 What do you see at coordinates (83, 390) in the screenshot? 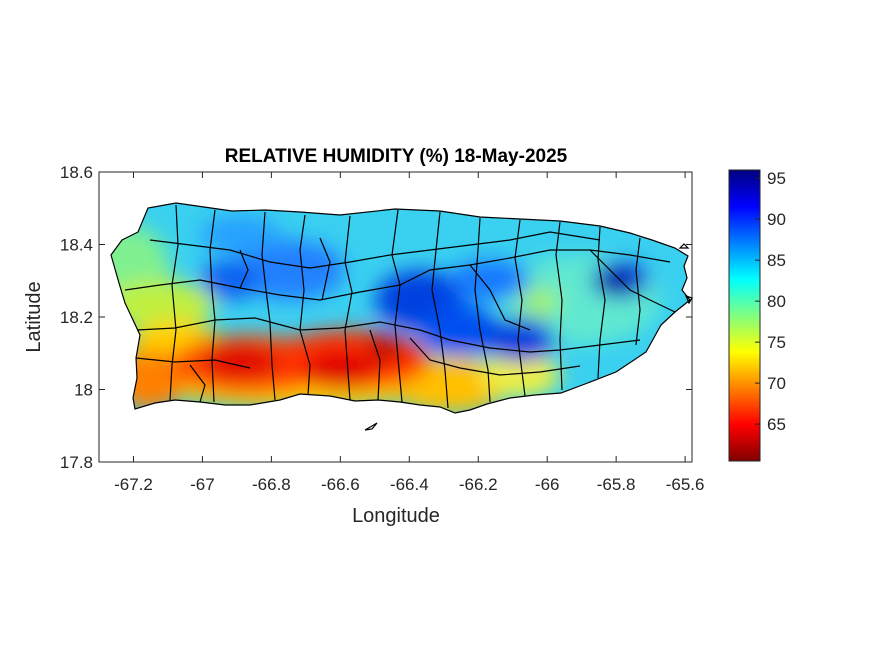
I see `y-tick-label: 18` at bounding box center [83, 390].